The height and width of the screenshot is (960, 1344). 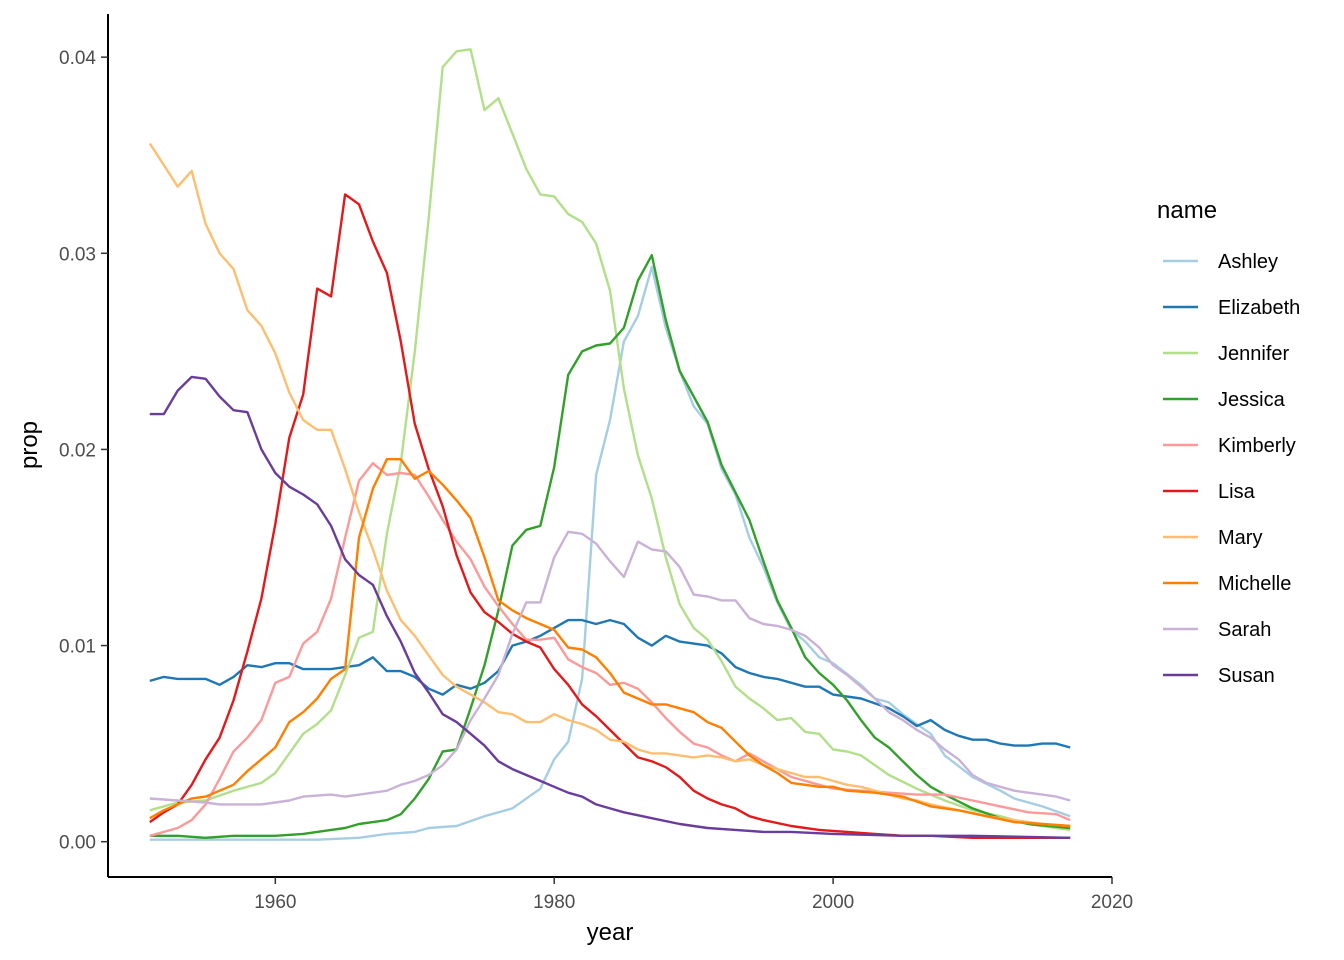 I want to click on legend-item-jennifer: Jennifer, so click(x=1226, y=354).